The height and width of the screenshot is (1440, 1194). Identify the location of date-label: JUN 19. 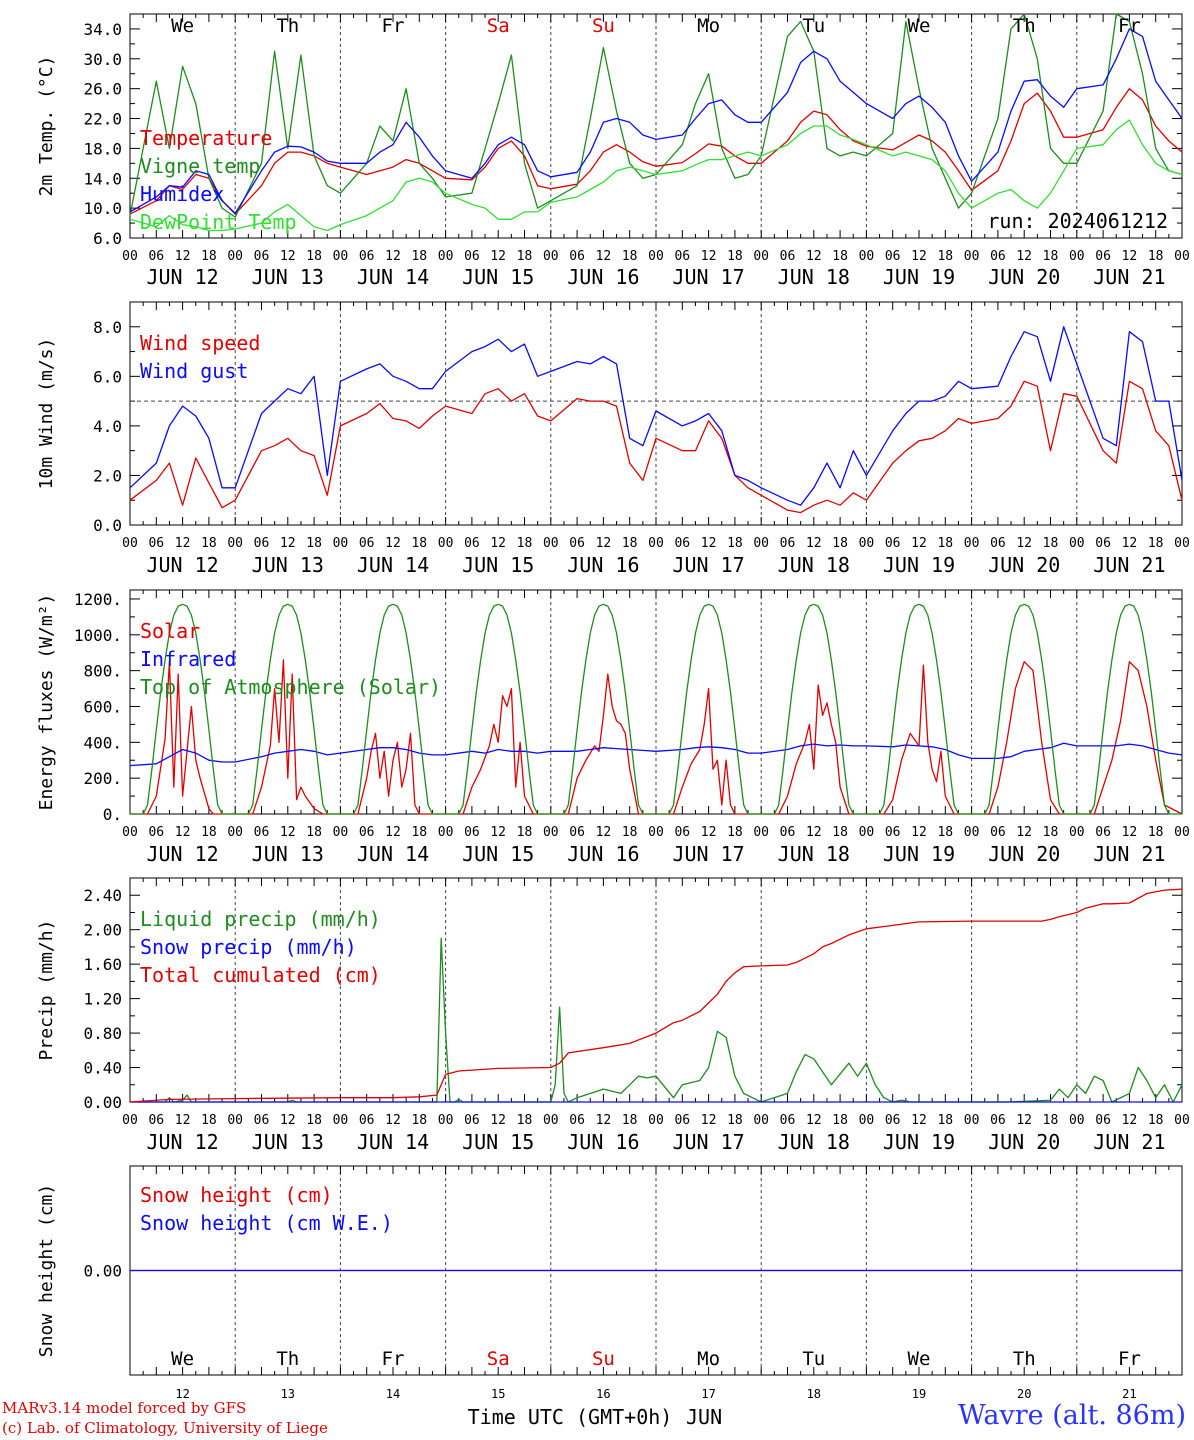
(919, 854).